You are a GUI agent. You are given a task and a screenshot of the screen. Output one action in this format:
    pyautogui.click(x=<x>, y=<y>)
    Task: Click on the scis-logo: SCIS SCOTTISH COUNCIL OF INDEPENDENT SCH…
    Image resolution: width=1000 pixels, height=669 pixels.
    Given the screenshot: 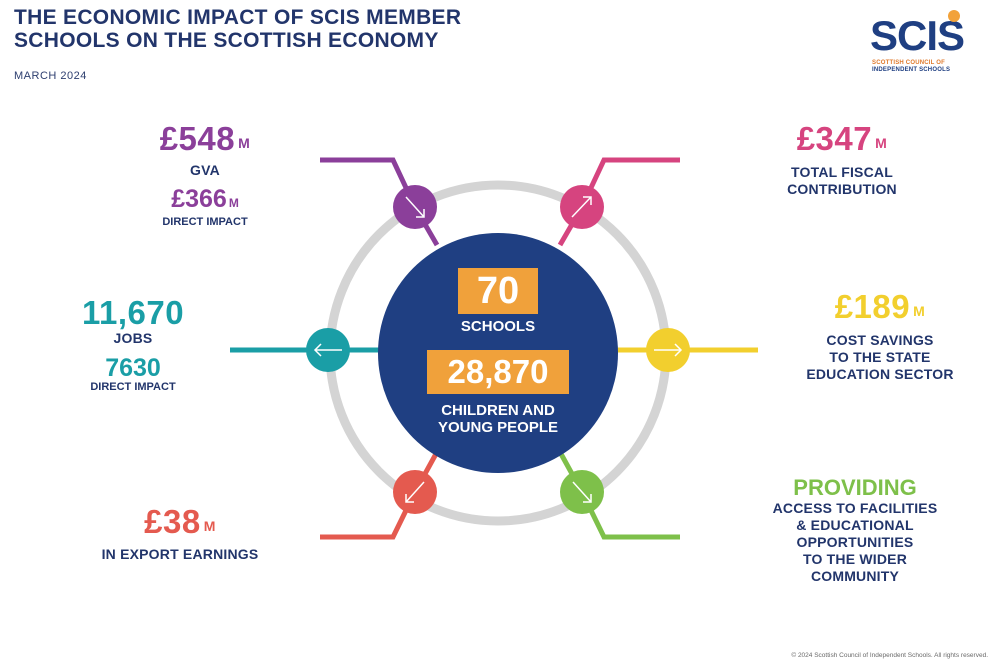 What is the action you would take?
    pyautogui.click(x=930, y=46)
    